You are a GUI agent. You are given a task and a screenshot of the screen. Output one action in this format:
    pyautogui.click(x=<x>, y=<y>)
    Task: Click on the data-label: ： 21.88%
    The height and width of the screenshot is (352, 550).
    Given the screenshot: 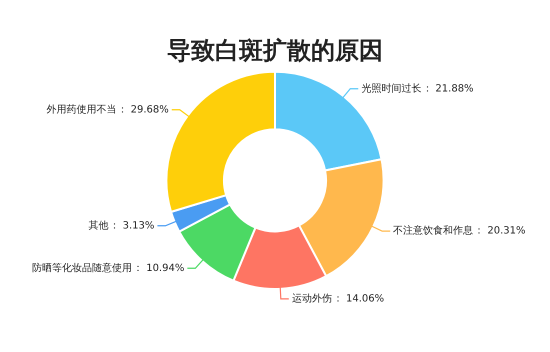 What is the action you would take?
    pyautogui.click(x=448, y=88)
    